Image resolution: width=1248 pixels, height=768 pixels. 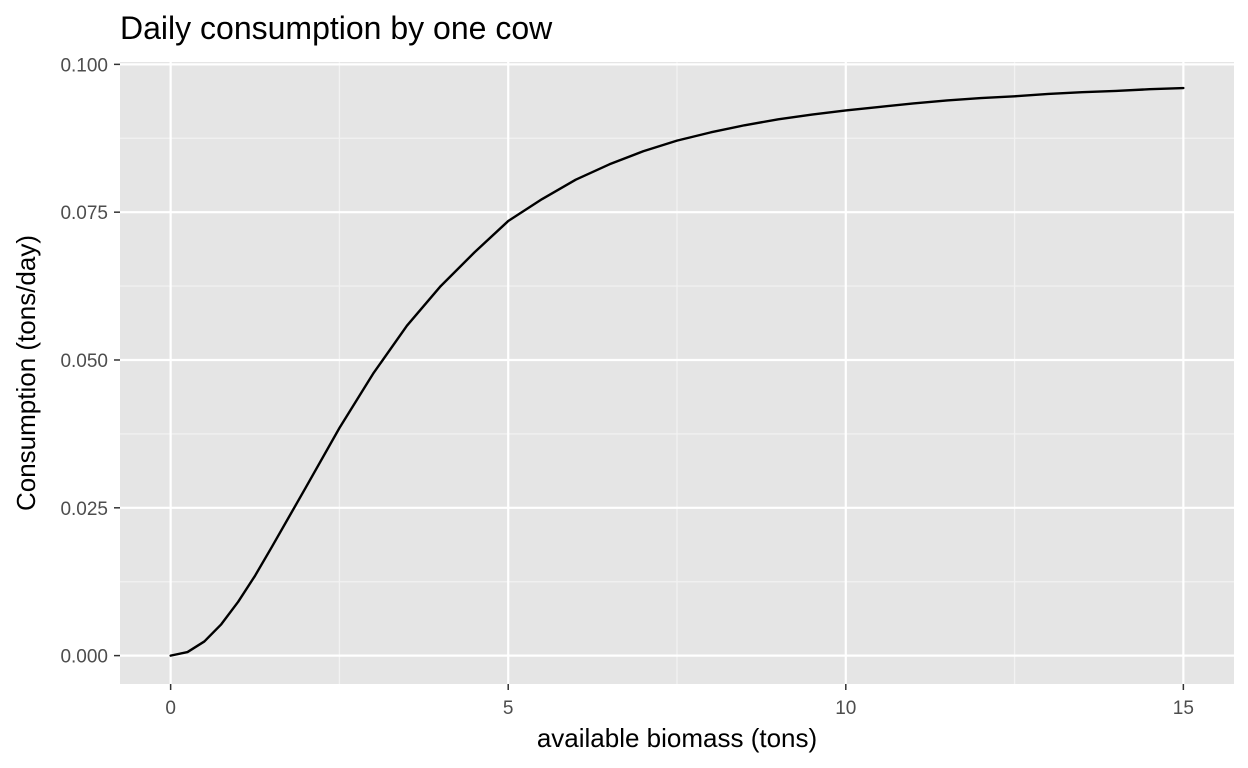 I want to click on y-tick-label: 0.025, so click(x=84, y=509).